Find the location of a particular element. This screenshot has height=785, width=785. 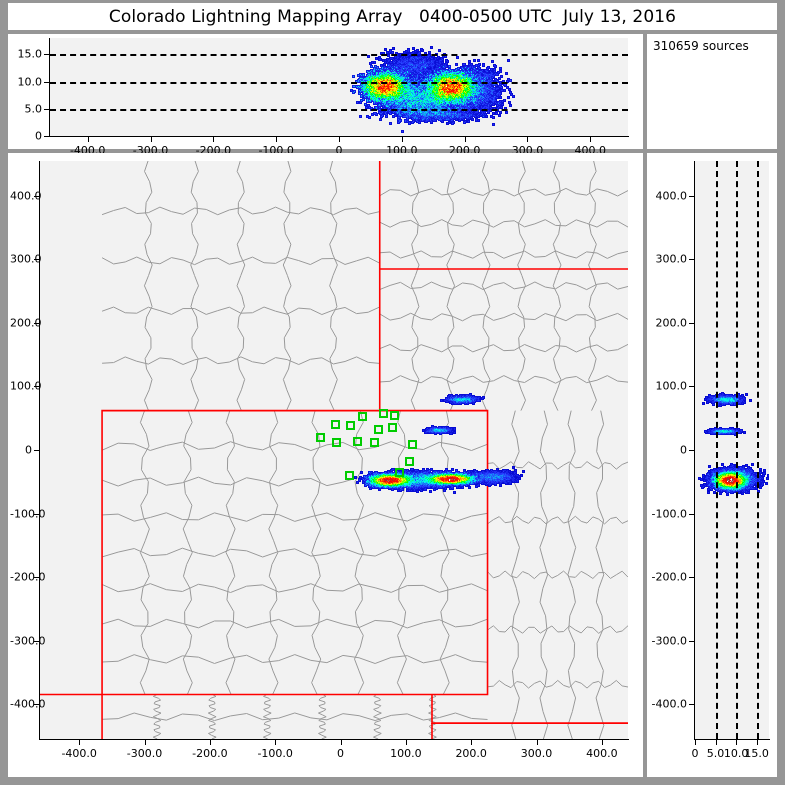

x-tick-label: 10.0 is located at coordinates (736, 753).